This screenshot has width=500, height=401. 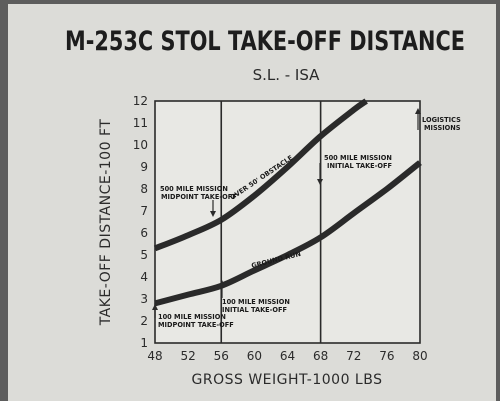 What do you see at coordinates (442, 128) in the screenshot?
I see `annotation-logistics-line2: MISSIONS` at bounding box center [442, 128].